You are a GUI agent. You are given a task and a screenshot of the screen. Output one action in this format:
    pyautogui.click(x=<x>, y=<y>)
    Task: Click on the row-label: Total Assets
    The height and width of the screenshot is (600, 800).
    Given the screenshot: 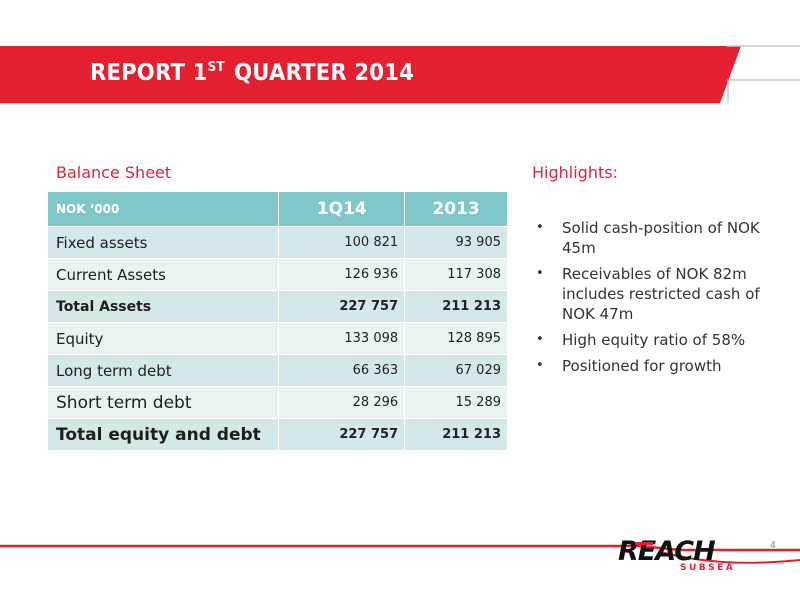 What is the action you would take?
    pyautogui.click(x=163, y=306)
    